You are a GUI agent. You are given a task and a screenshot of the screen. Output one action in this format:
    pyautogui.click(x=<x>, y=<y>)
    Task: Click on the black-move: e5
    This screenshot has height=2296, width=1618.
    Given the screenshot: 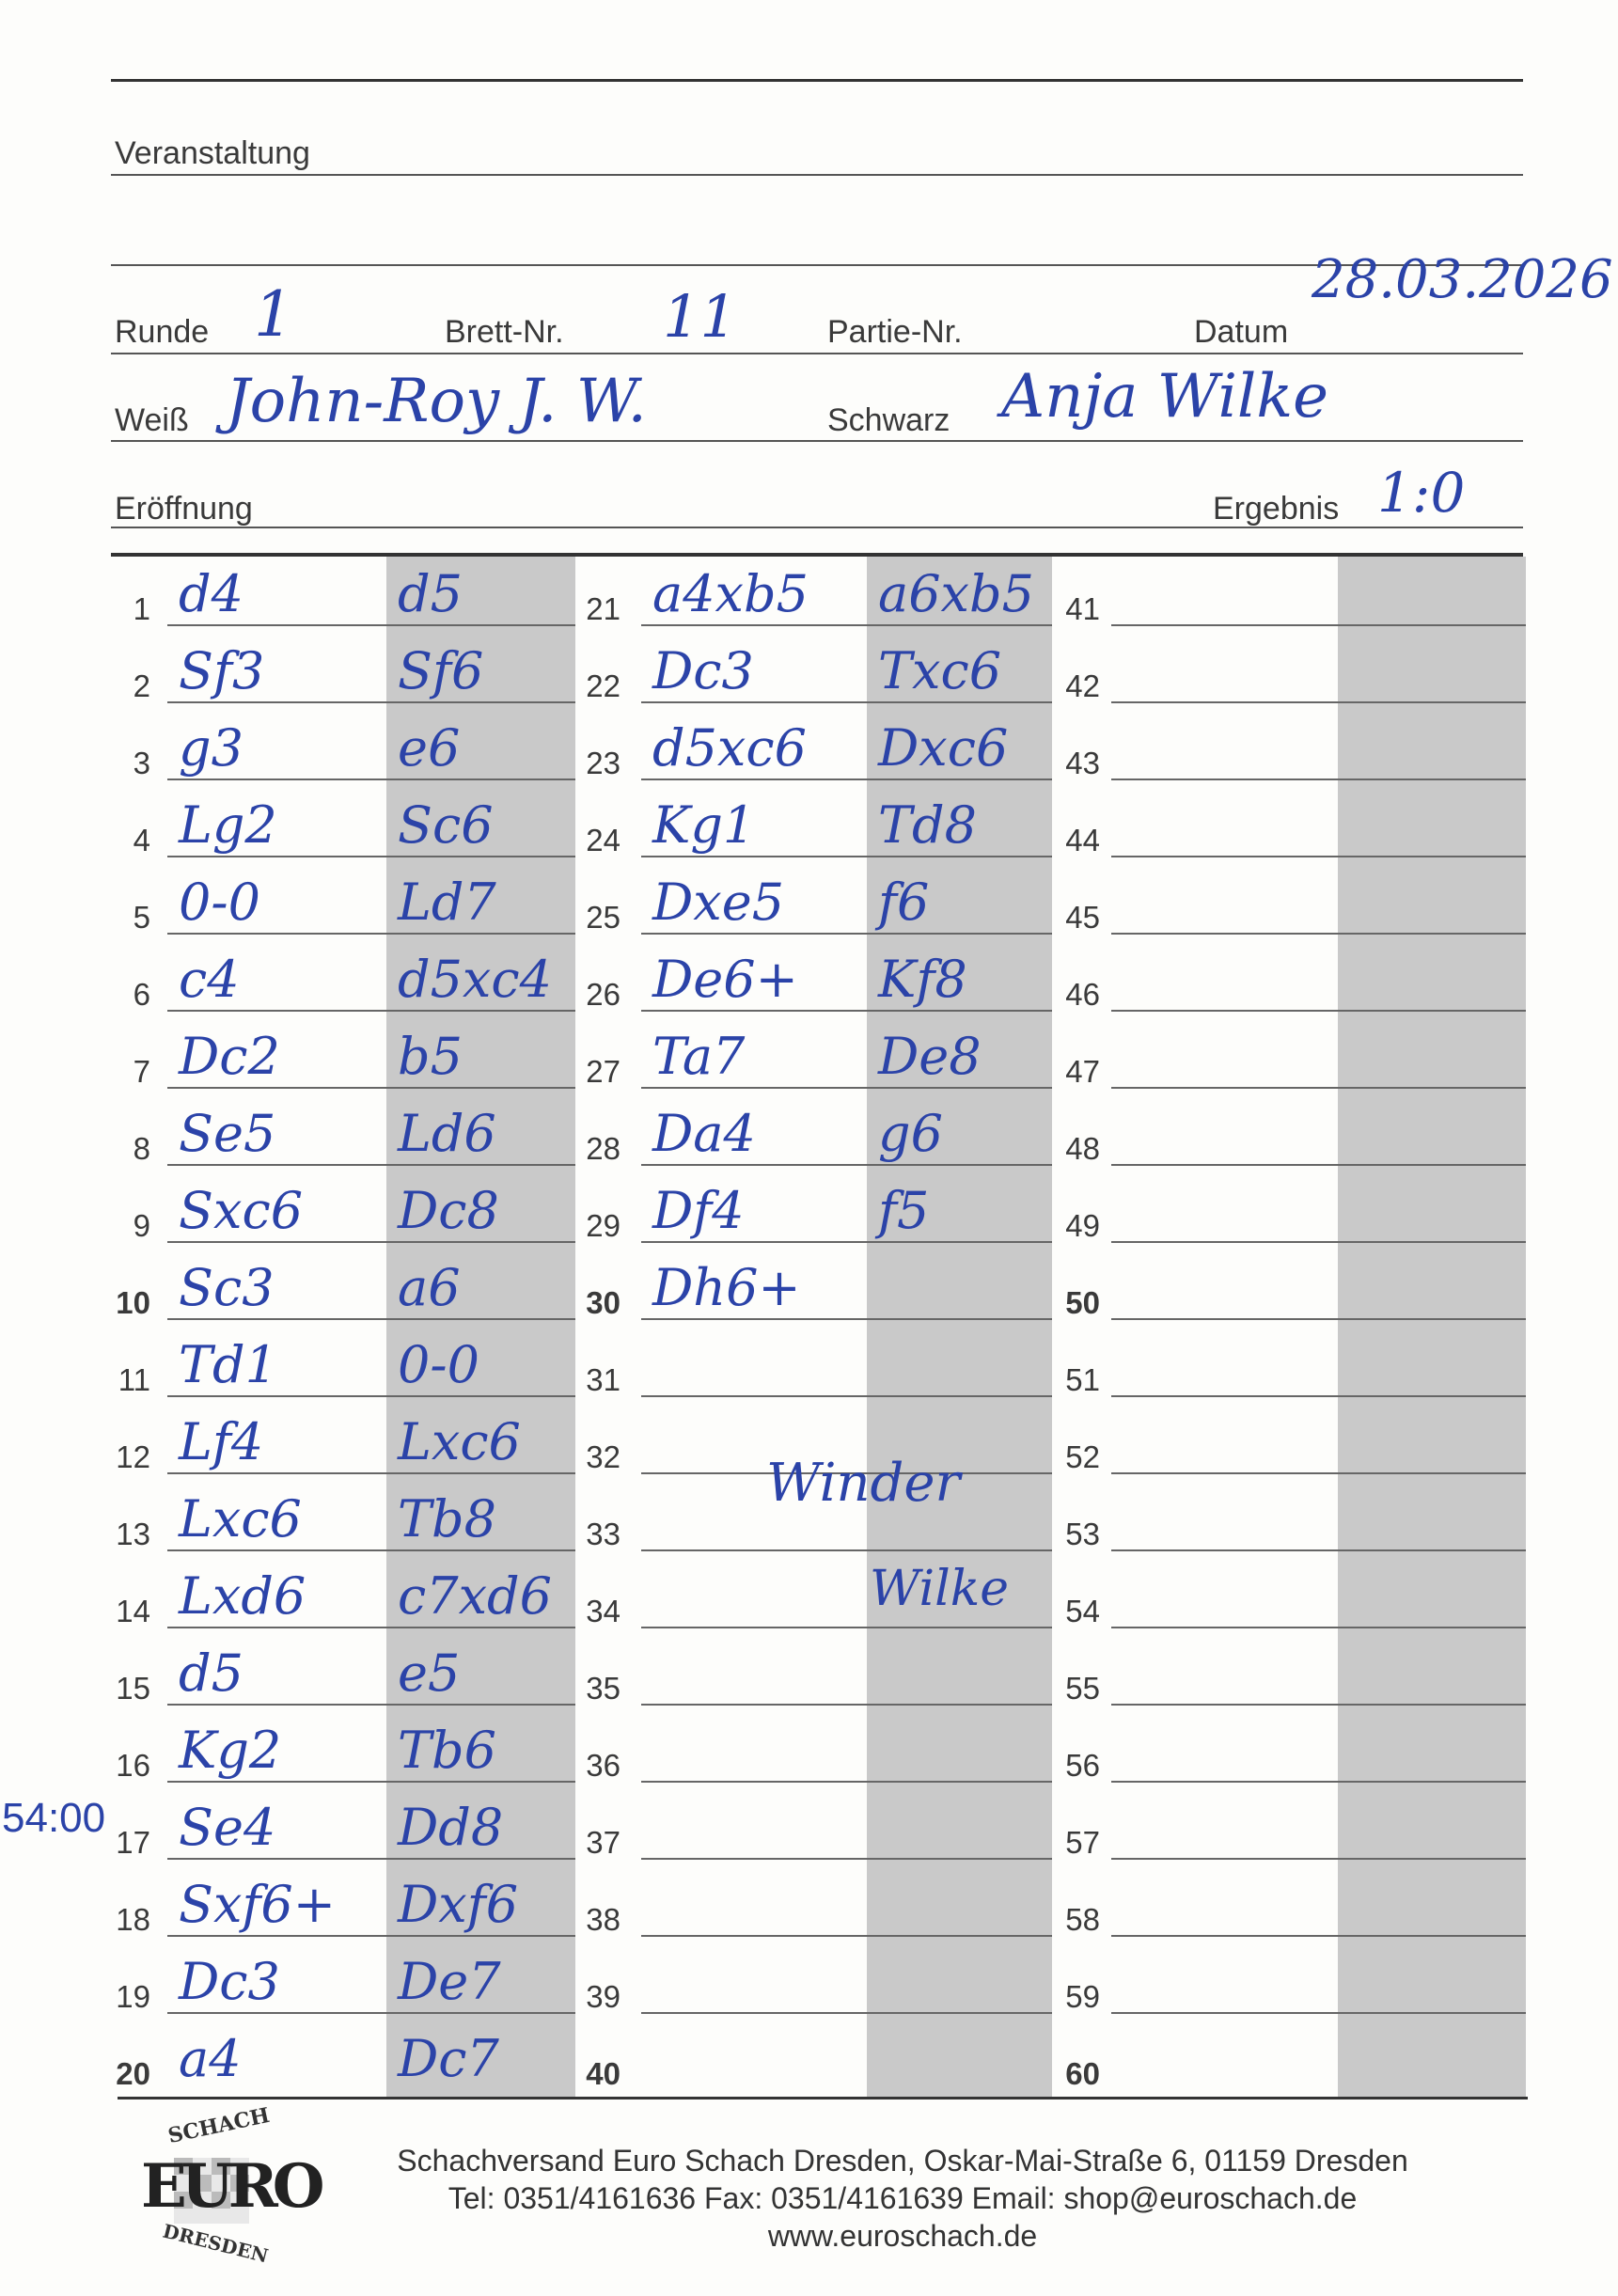 What is the action you would take?
    pyautogui.click(x=429, y=1673)
    